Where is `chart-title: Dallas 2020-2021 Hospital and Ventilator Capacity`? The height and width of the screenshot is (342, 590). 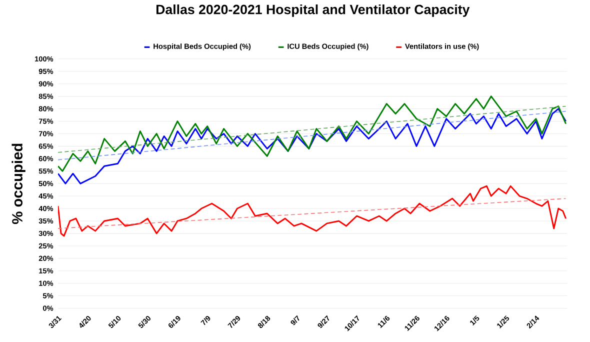 chart-title: Dallas 2020-2021 Hospital and Ventilator Capacity is located at coordinates (313, 10).